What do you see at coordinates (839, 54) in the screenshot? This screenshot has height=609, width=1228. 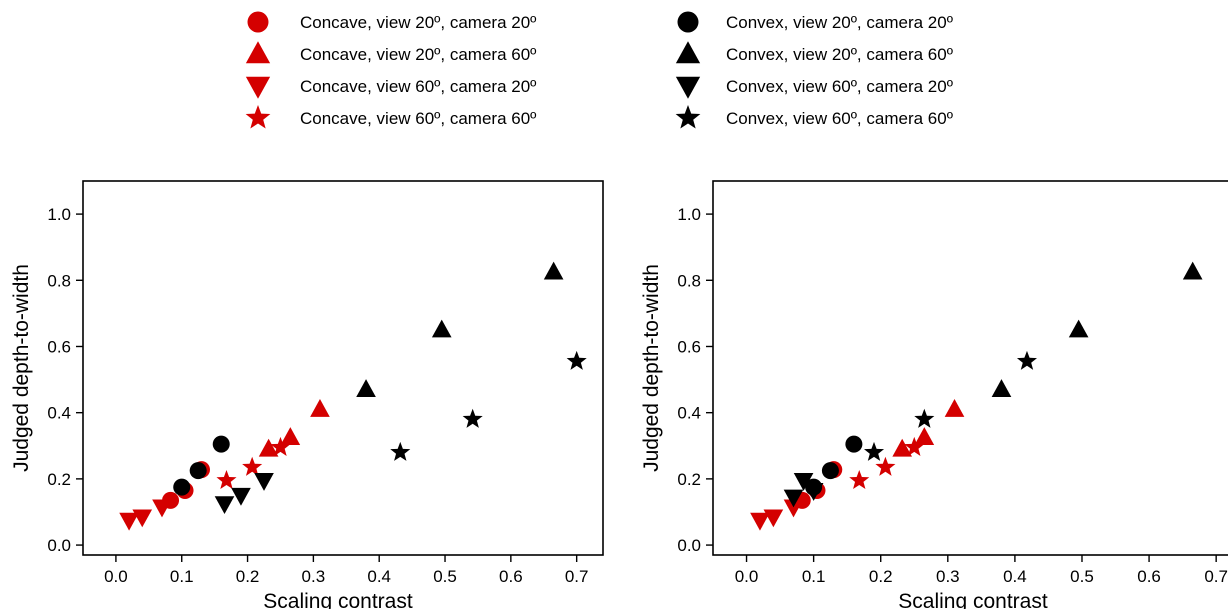 I see `legend-label: Convex, view 20º, camera 60º` at bounding box center [839, 54].